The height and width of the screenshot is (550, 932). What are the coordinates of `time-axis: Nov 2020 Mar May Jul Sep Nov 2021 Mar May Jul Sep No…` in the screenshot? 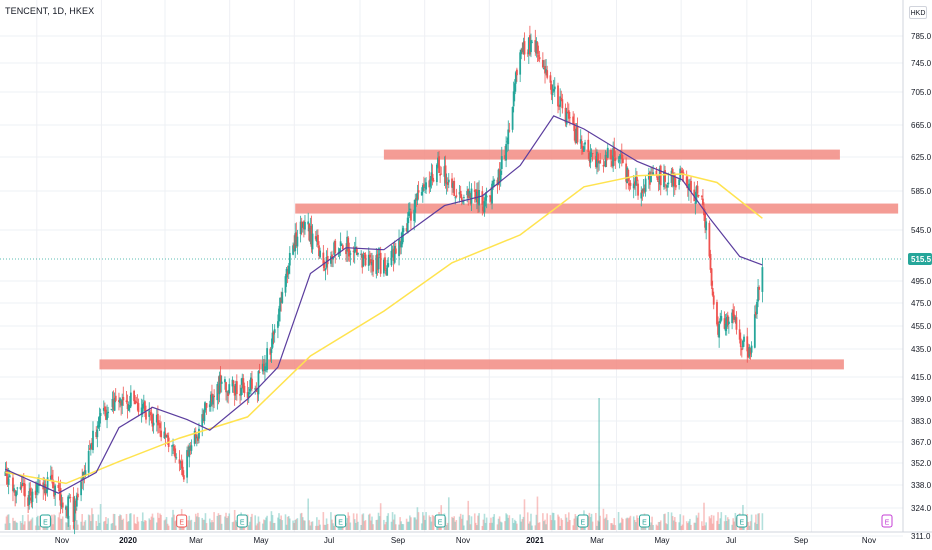 It's located at (465, 540).